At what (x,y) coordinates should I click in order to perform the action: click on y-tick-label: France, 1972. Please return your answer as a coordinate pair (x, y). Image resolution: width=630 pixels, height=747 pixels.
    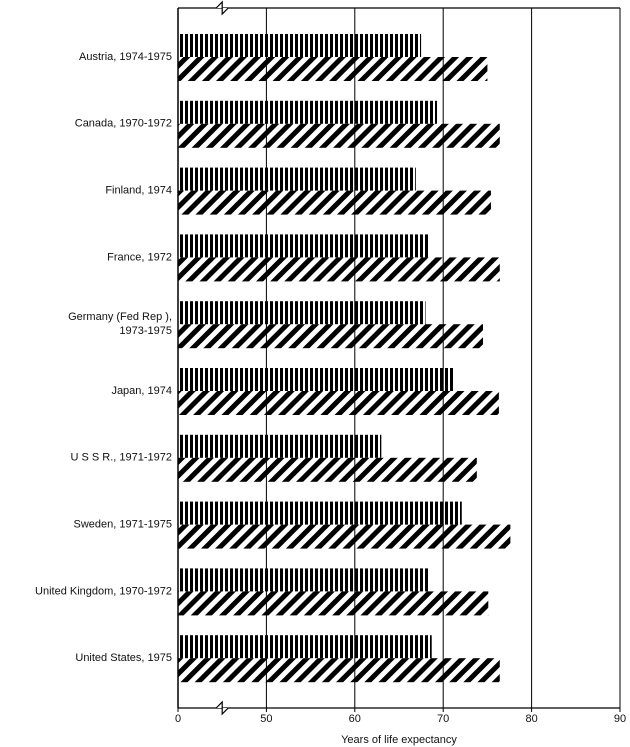
    Looking at the image, I should click on (139, 257).